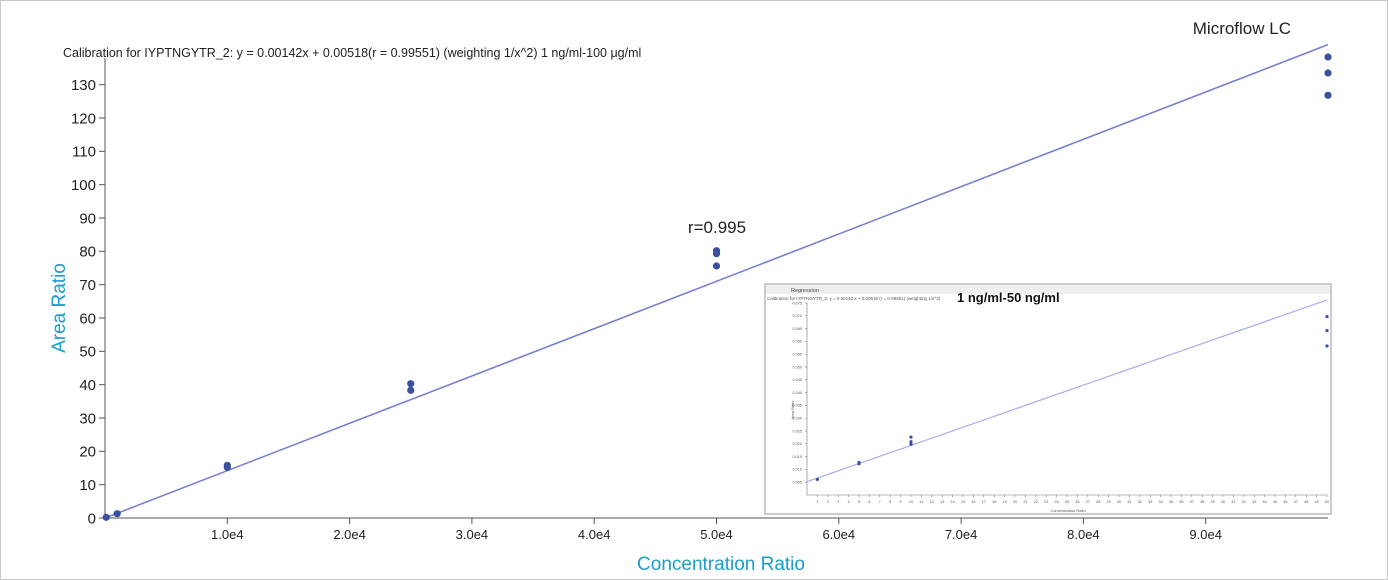 The width and height of the screenshot is (1388, 580). What do you see at coordinates (838, 502) in the screenshot?
I see `inset-x-tick-label: 3` at bounding box center [838, 502].